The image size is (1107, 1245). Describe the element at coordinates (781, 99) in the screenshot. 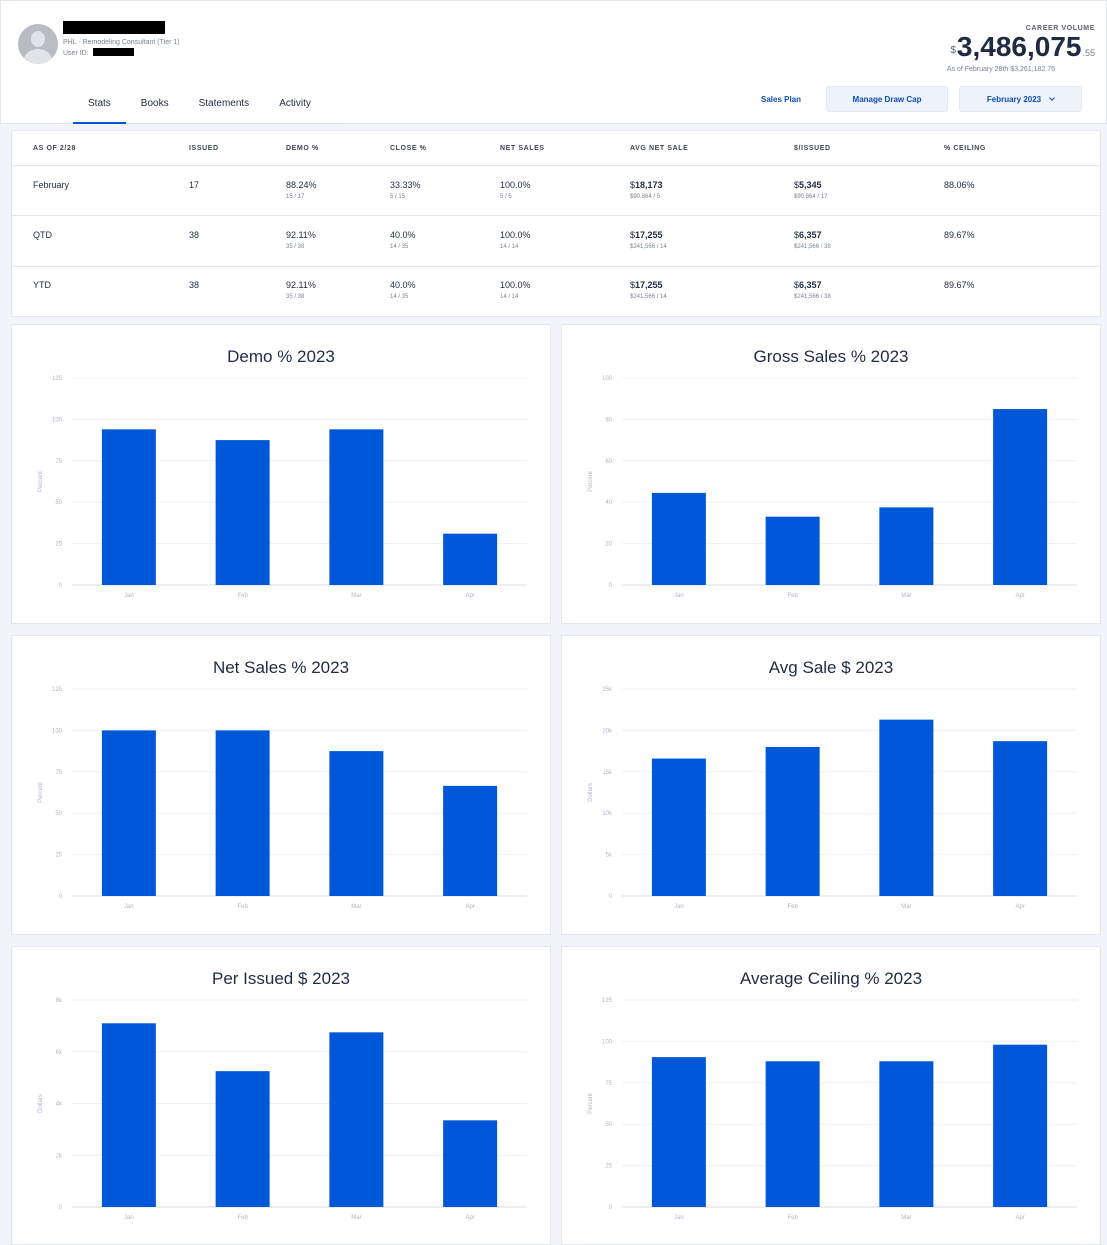

I see `sales-plan-button: Sales Plan` at that location.